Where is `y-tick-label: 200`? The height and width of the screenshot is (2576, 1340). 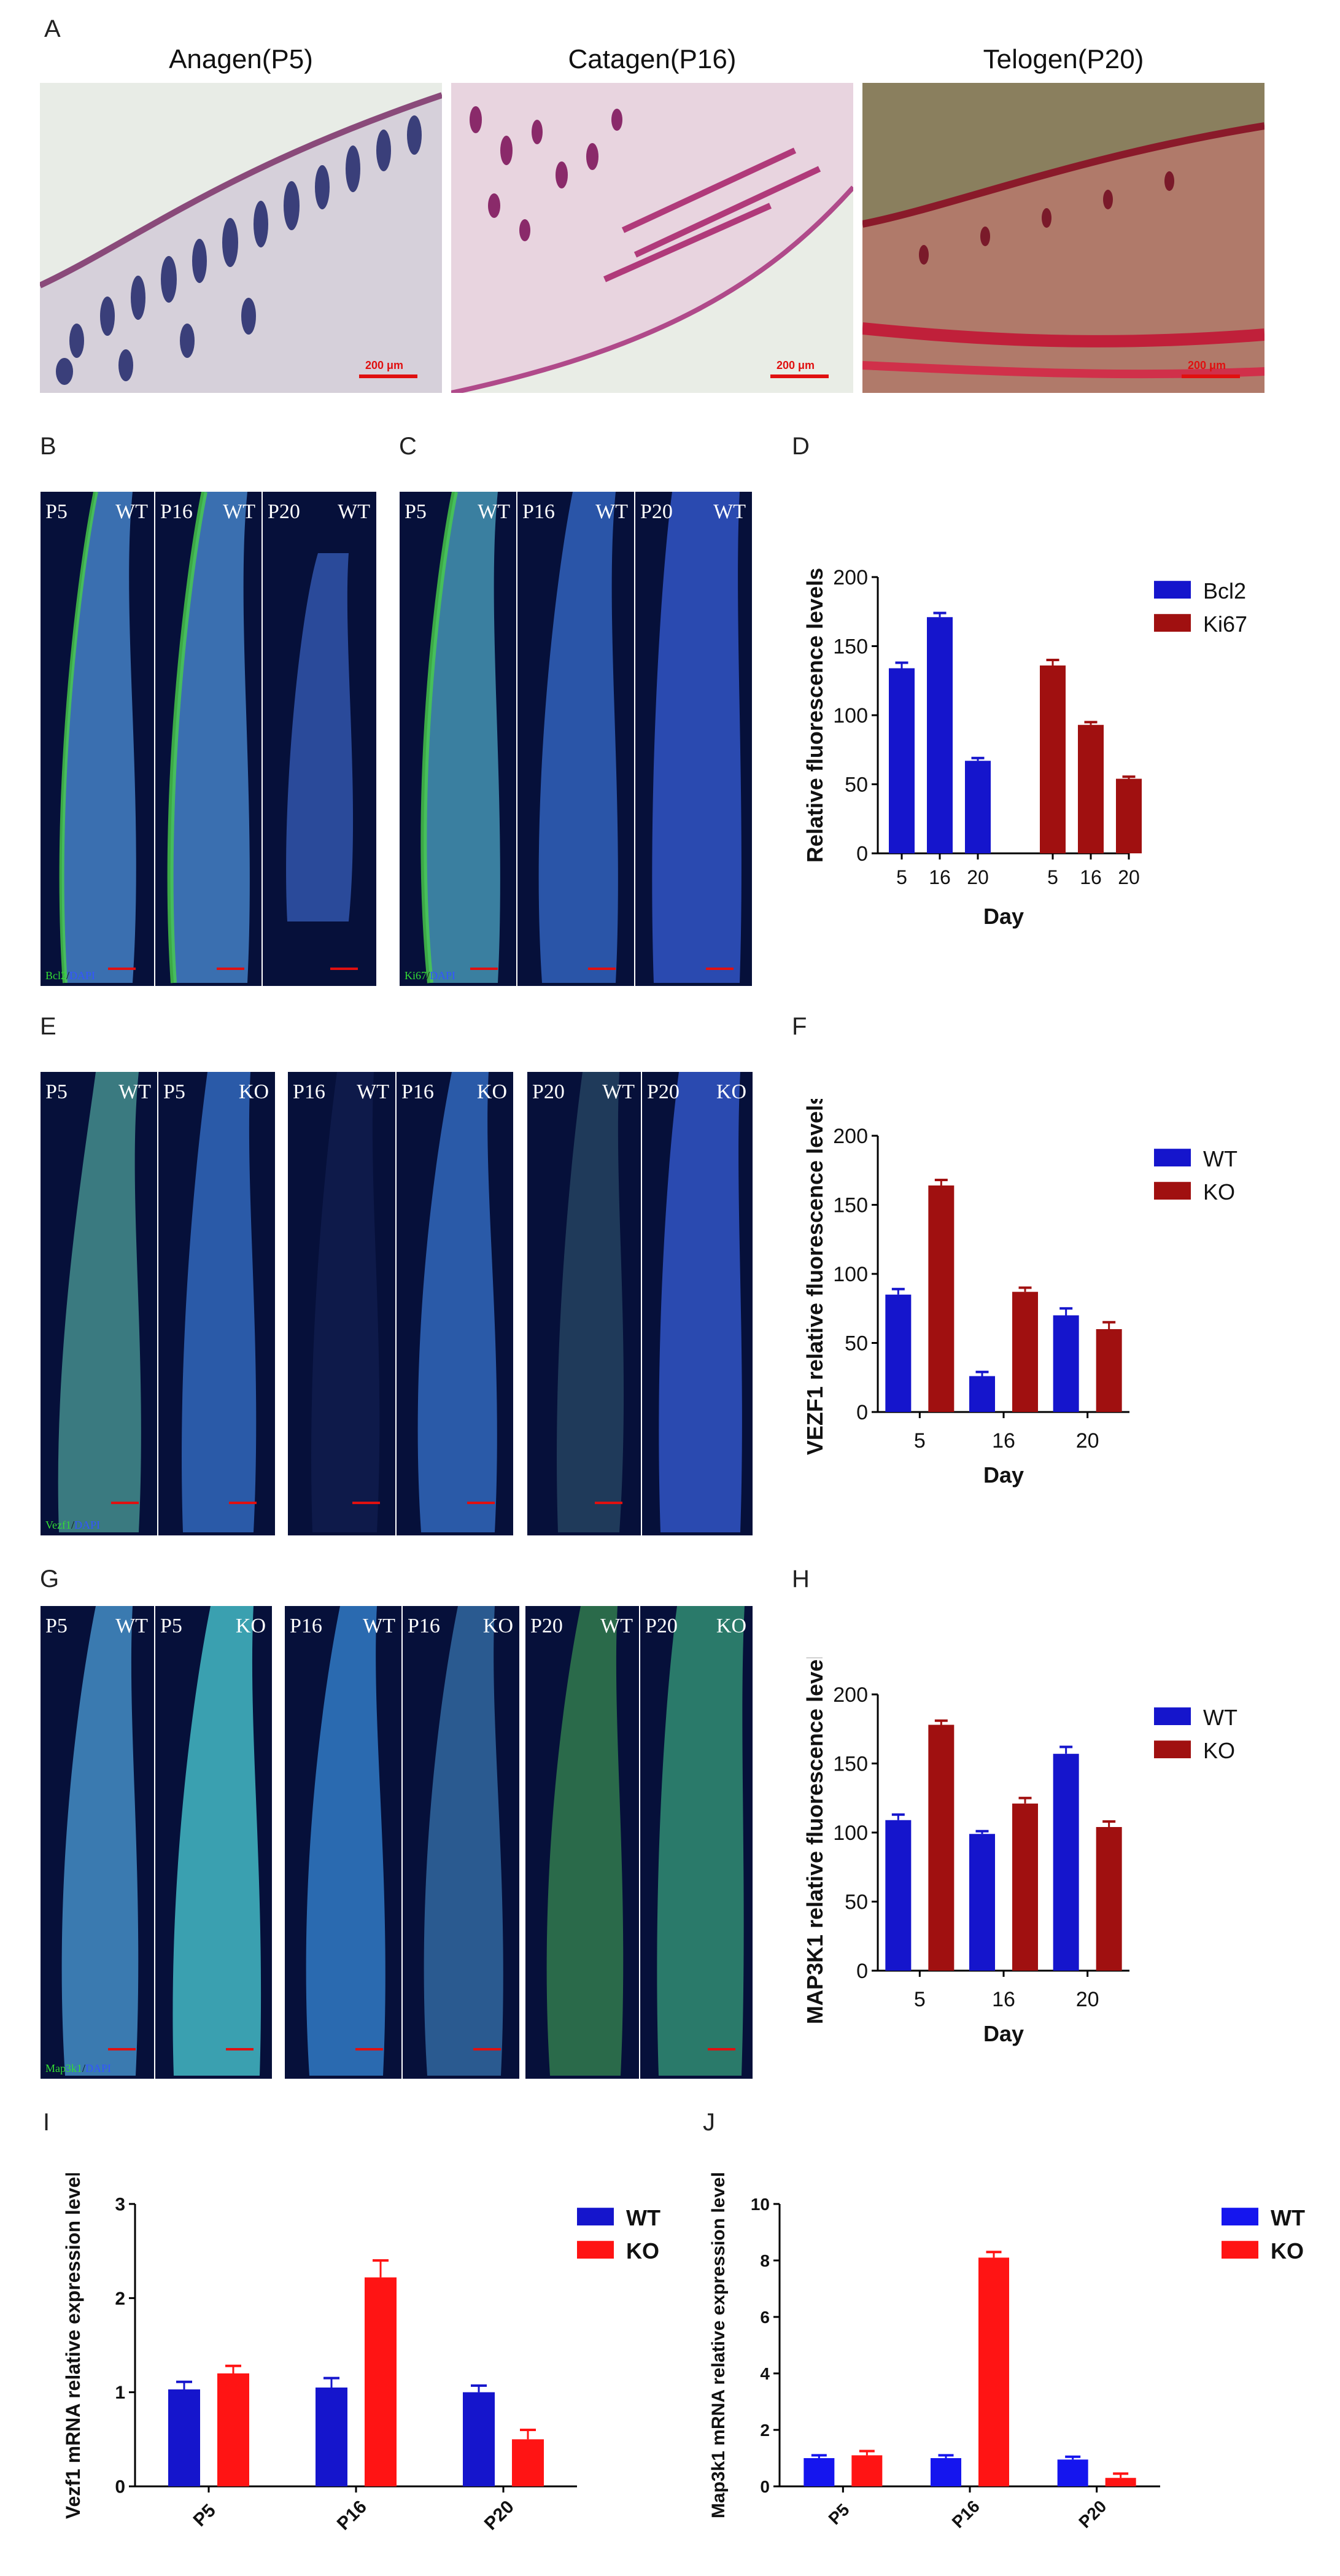
y-tick-label: 200 is located at coordinates (850, 1136).